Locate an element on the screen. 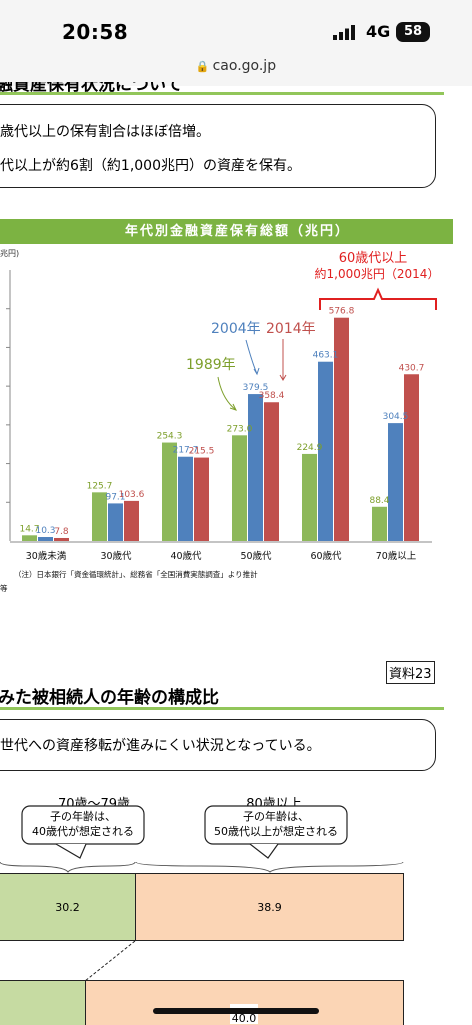 The width and height of the screenshot is (472, 1025). bar-value-label: 7.8 is located at coordinates (61, 532).